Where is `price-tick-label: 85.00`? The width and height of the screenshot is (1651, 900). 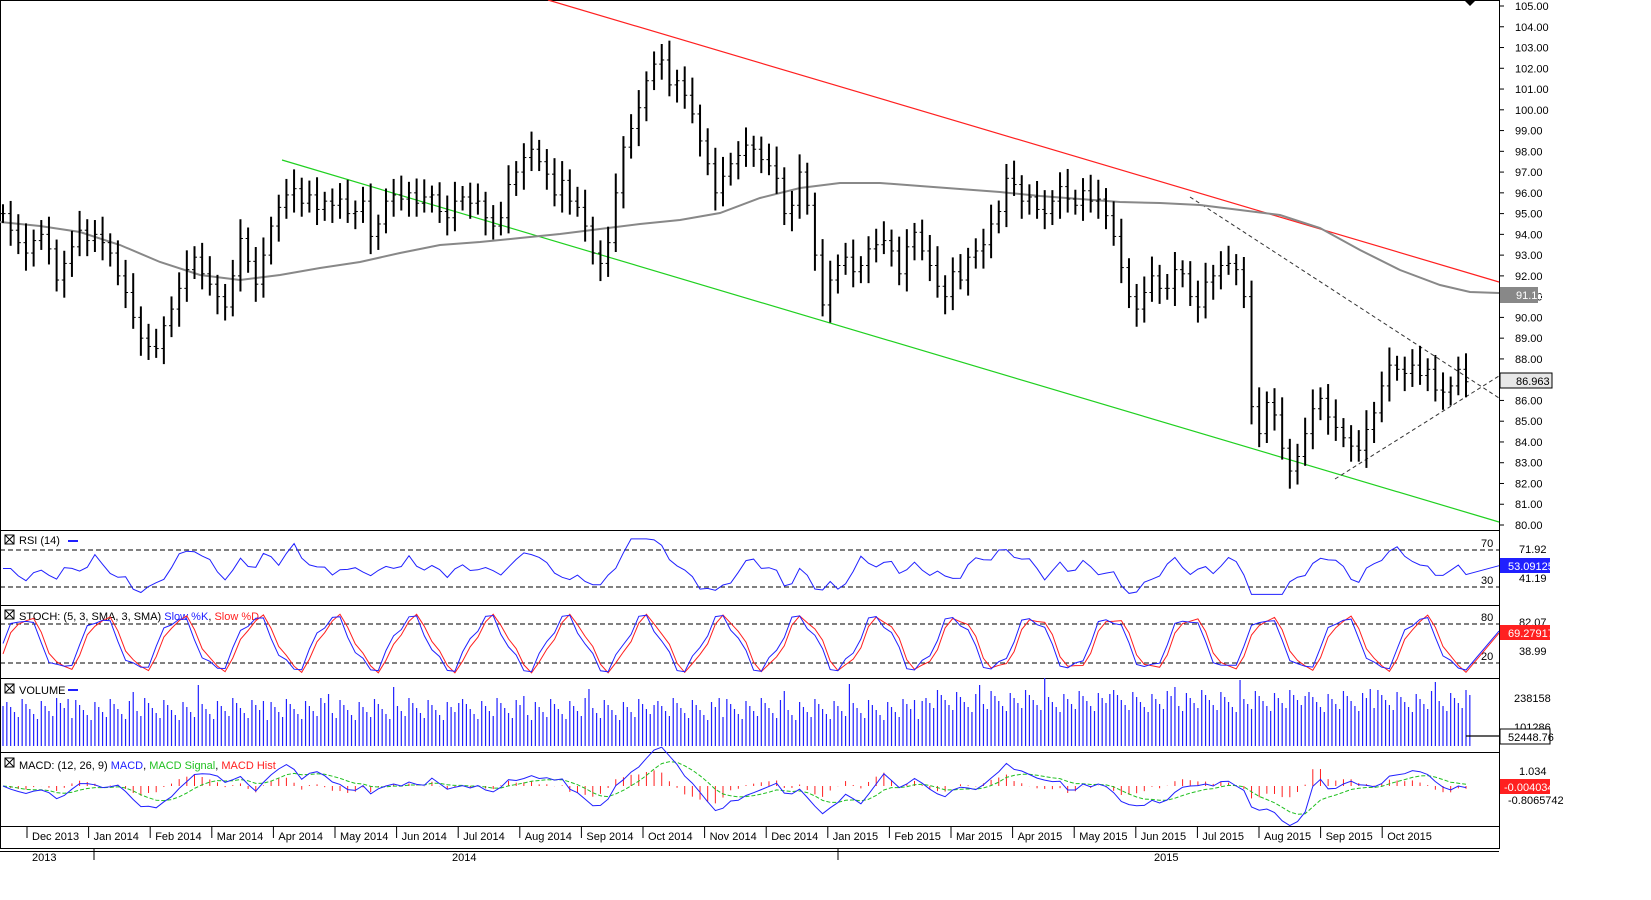 price-tick-label: 85.00 is located at coordinates (1529, 422).